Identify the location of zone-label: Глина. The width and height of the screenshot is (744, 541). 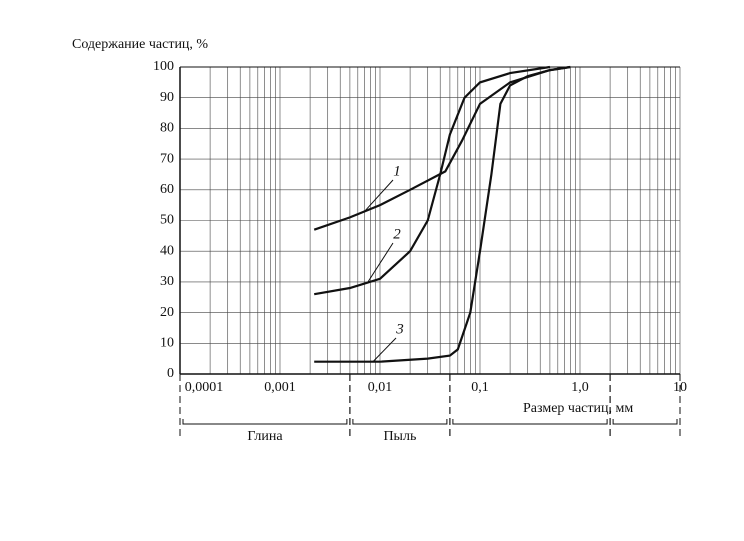
(265, 436).